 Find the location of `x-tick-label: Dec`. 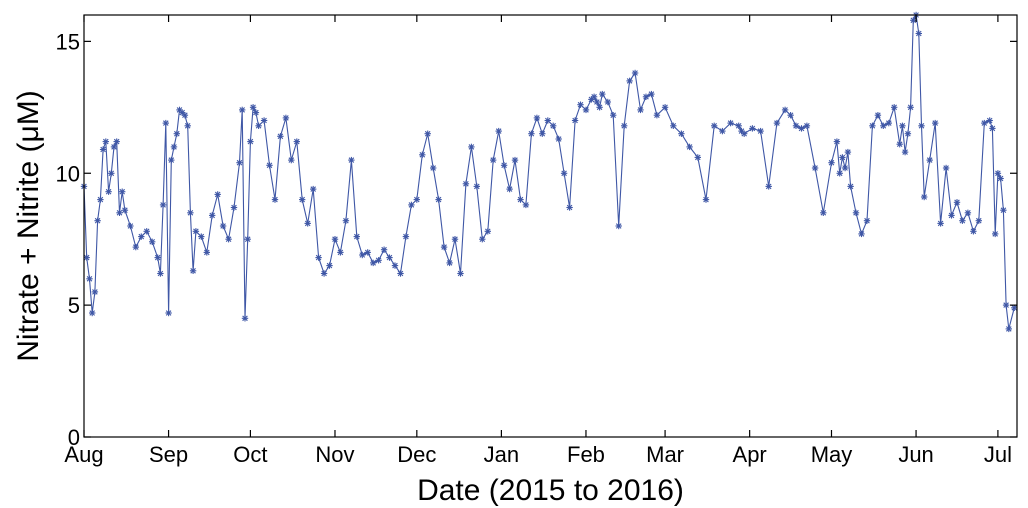

x-tick-label: Dec is located at coordinates (416, 454).